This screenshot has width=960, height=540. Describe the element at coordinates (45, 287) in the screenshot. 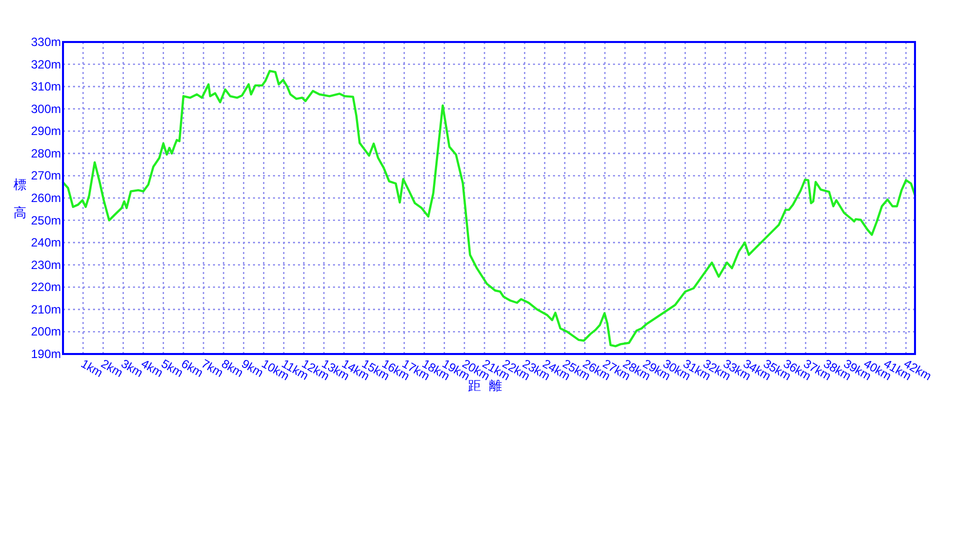

I see `y-tick-label: 220m` at that location.